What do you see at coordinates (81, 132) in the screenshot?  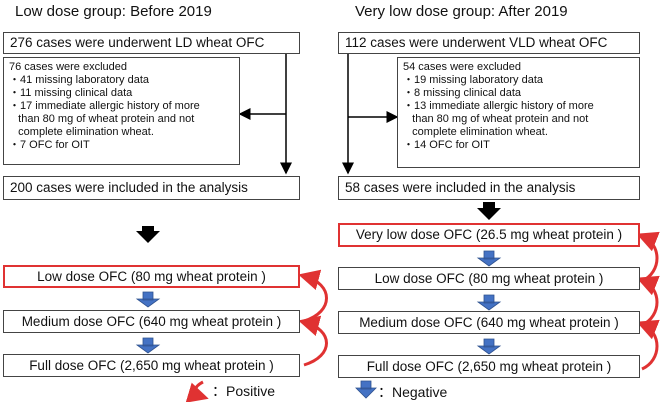 I see `left-excluded-item: complete elimination wheat.` at bounding box center [81, 132].